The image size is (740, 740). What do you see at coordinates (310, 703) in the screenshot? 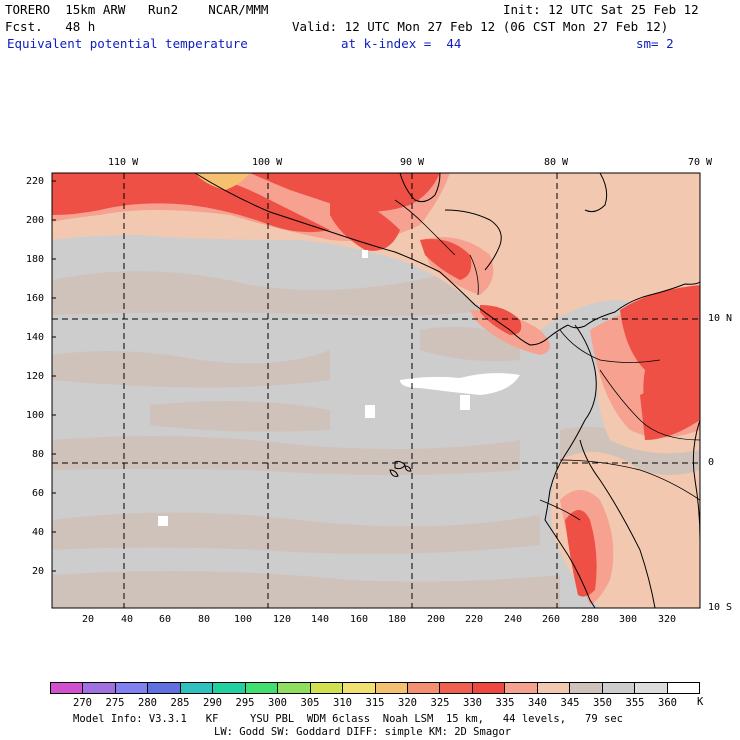
I see `colorbar-label: 305` at bounding box center [310, 703].